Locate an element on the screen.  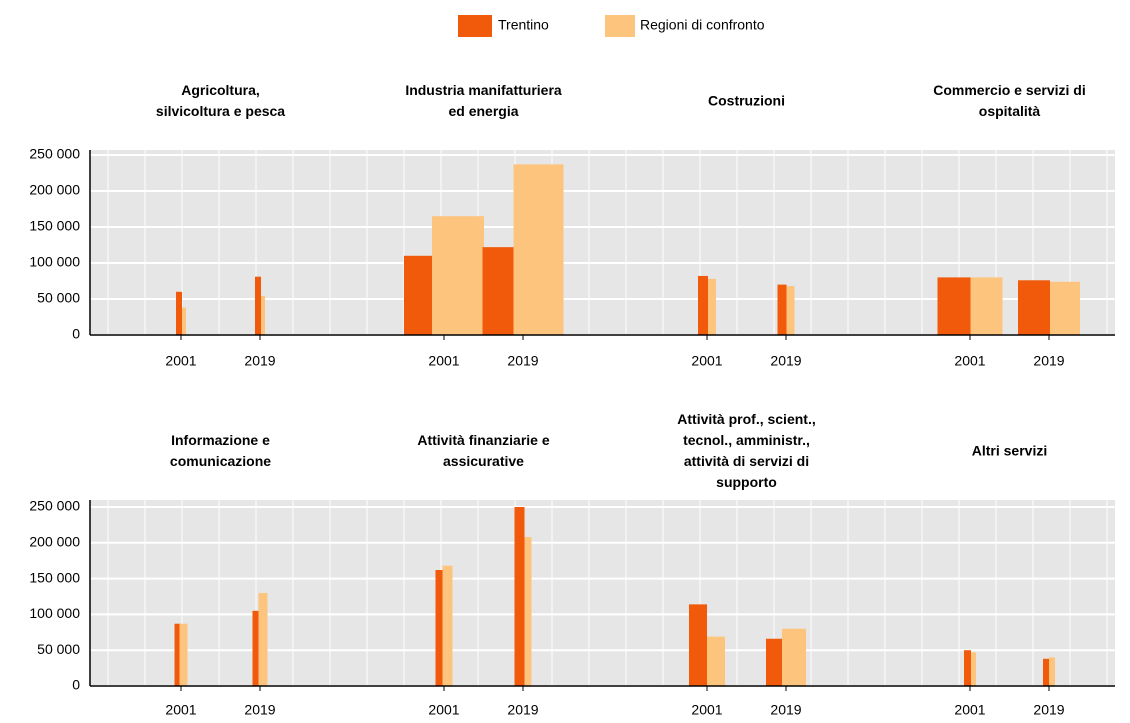
panel-title: Attività finanziarie e is located at coordinates (483, 440).